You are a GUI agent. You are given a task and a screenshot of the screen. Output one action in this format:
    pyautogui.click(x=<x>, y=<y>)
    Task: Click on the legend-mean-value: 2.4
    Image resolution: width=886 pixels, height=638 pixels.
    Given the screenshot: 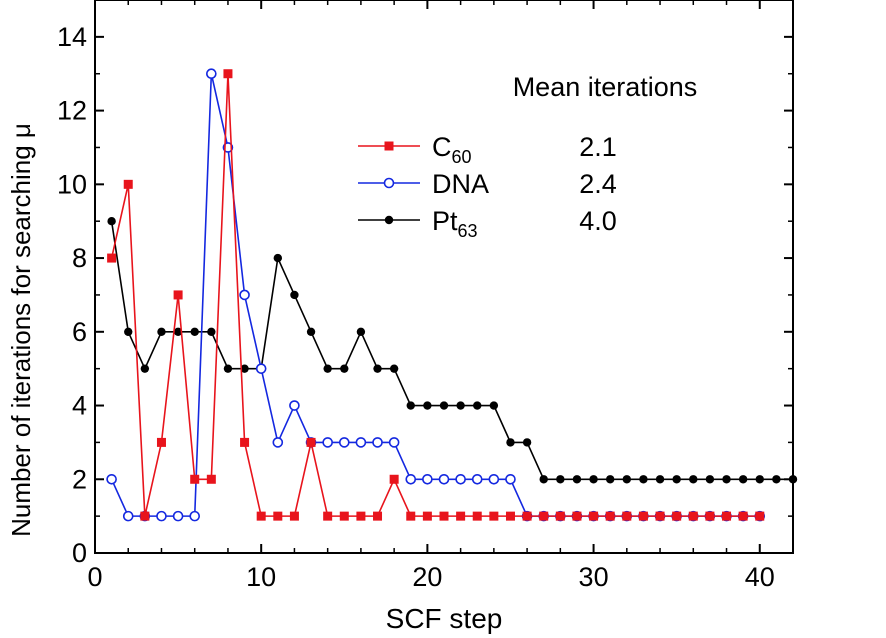 What is the action you would take?
    pyautogui.click(x=598, y=184)
    